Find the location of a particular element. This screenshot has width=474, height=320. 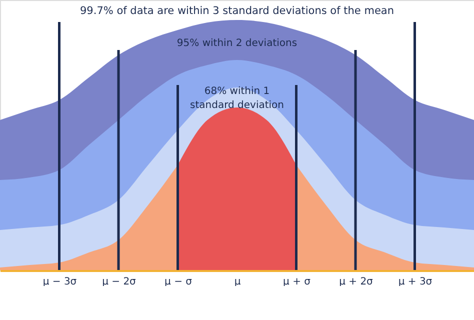

text: 99.7% of data are within 3 standard deviations of the mean is located at coordinates (237, 11).